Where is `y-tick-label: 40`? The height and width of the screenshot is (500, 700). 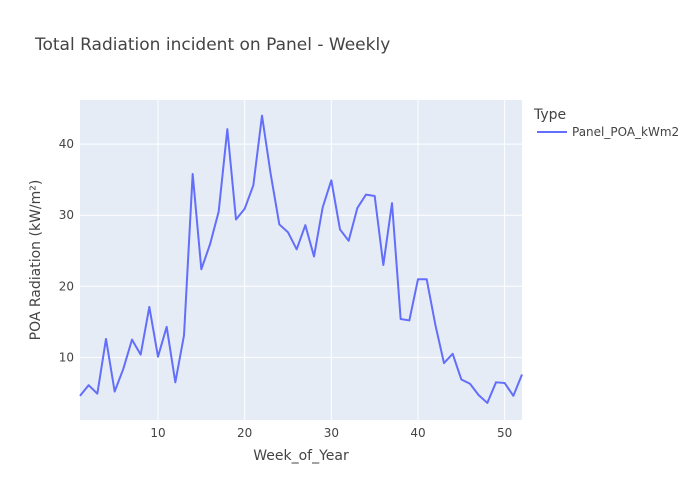
y-tick-label: 40 is located at coordinates (66, 144).